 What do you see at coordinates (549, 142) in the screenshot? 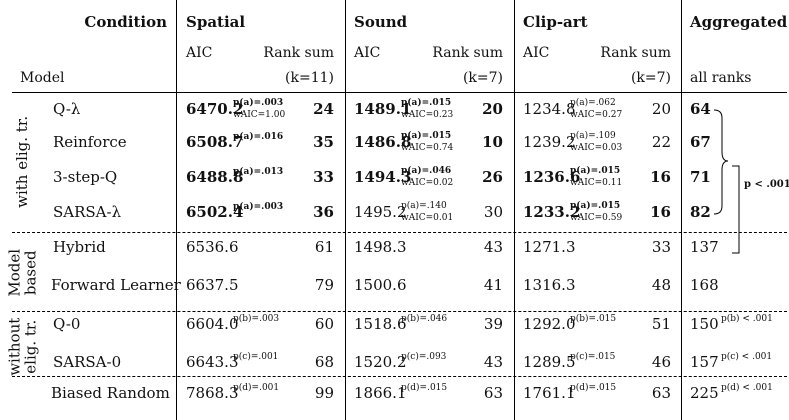
I see `aic-value: 1239.2` at bounding box center [549, 142].